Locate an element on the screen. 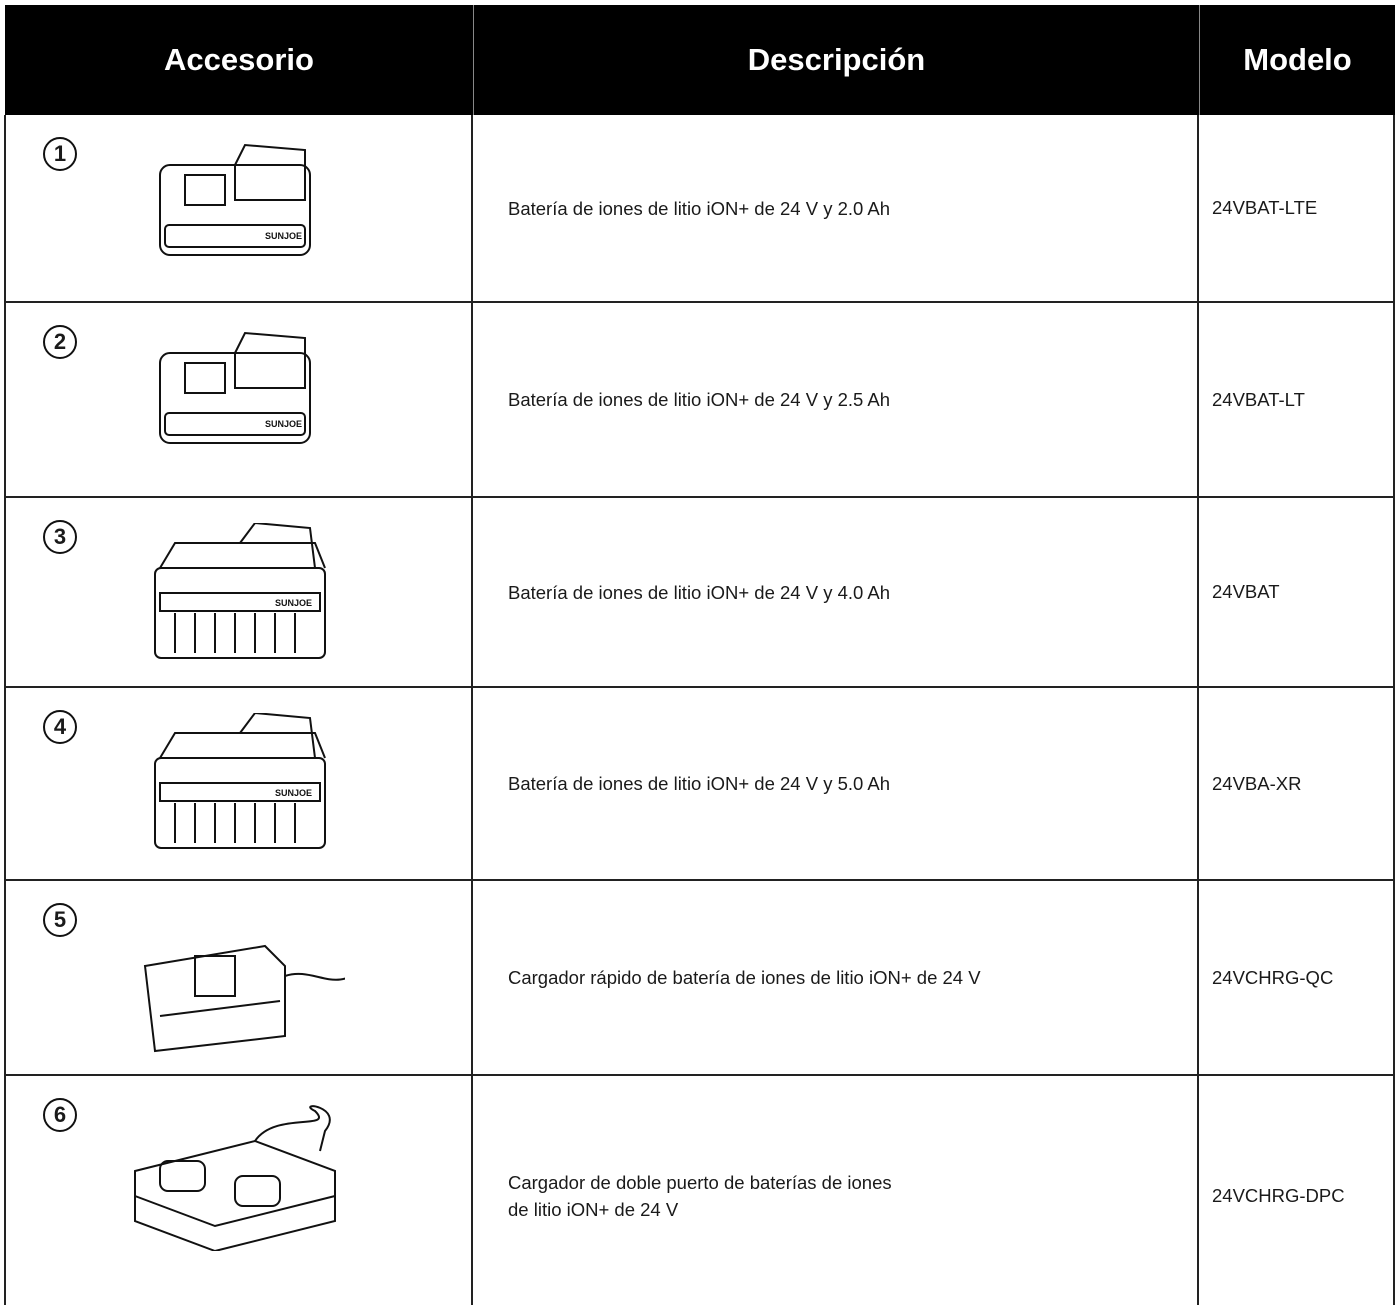 The image size is (1398, 1316). header-cell: Accesorio is located at coordinates (239, 60).